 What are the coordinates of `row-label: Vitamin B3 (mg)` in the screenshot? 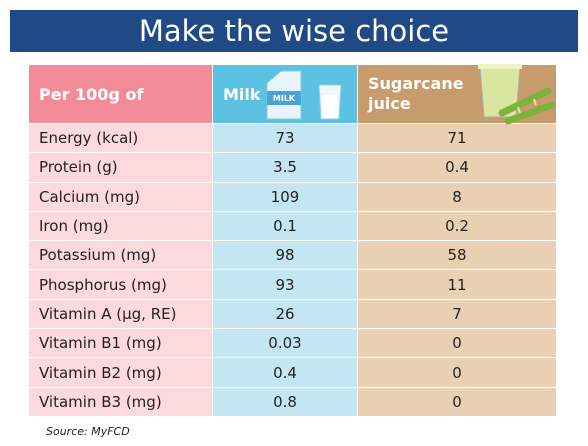 It's located at (120, 401).